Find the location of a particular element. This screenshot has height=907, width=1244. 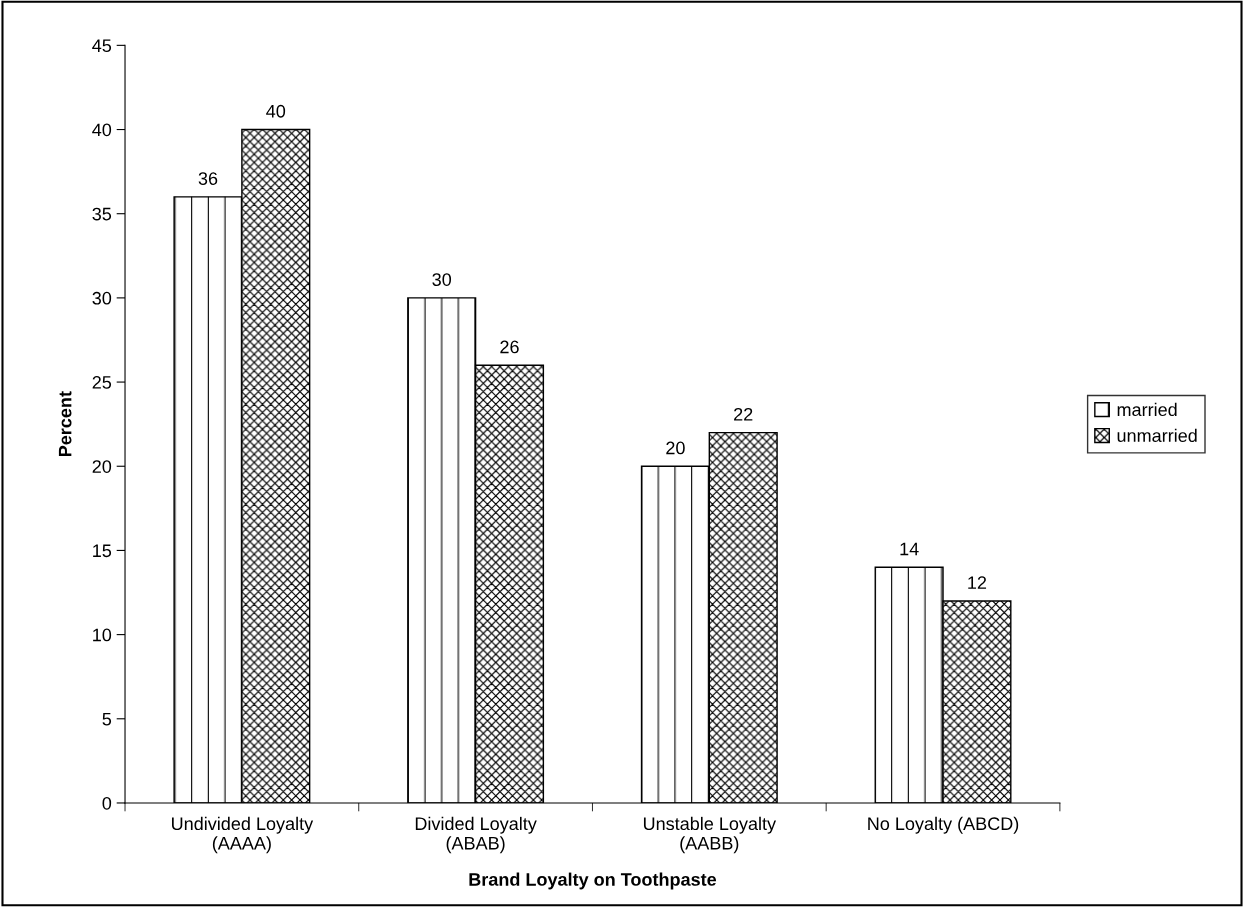

y-axis-title: Percent is located at coordinates (65, 424).